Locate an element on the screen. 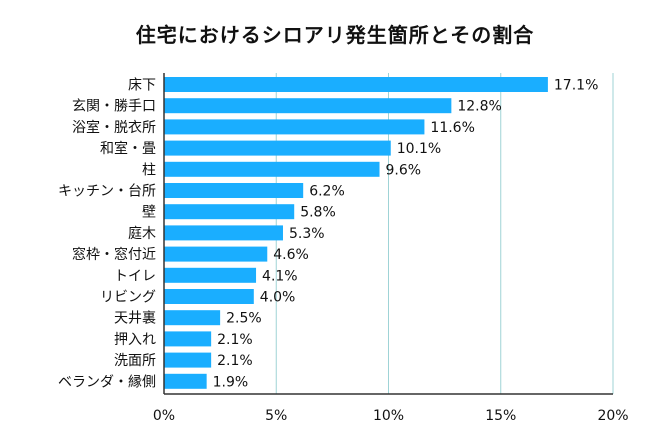  value-label: 4.0% is located at coordinates (278, 298).